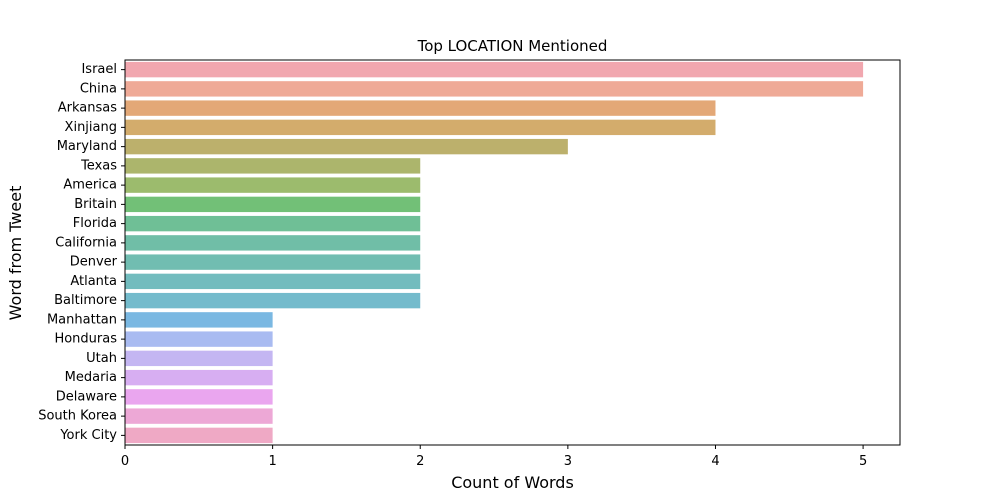  I want to click on y-tick-label: China, so click(98, 88).